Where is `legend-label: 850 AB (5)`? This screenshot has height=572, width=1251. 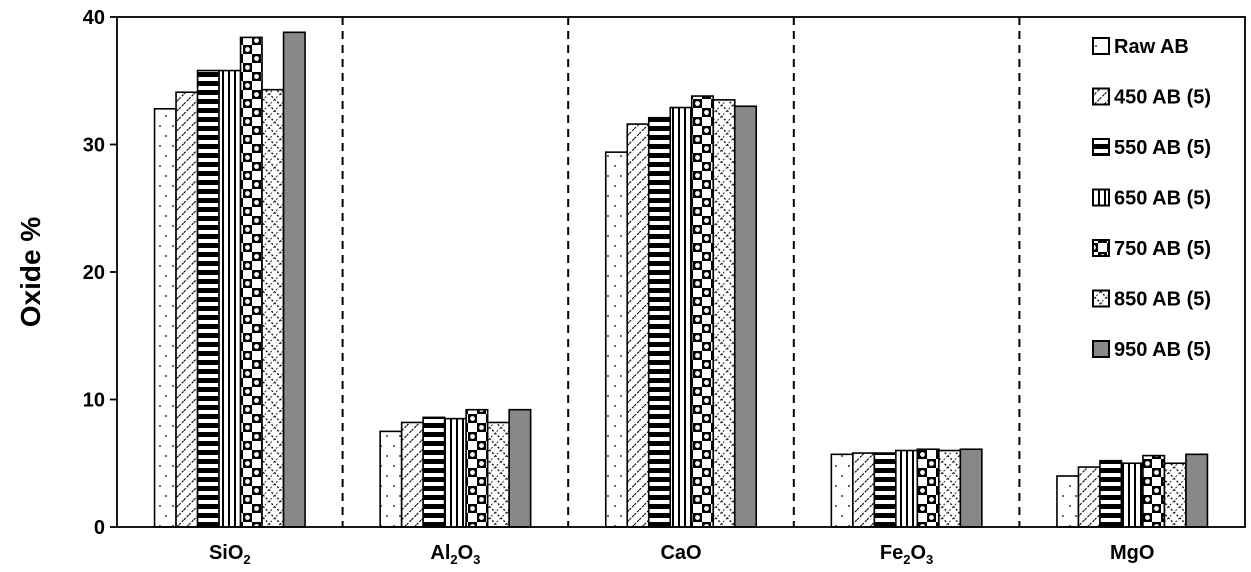
legend-label: 850 AB (5) is located at coordinates (1162, 300).